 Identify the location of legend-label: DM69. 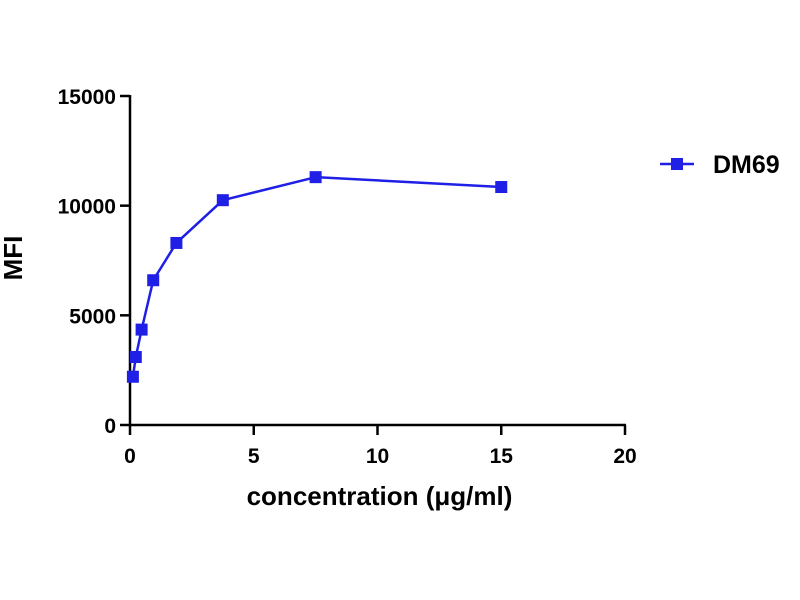
(746, 165).